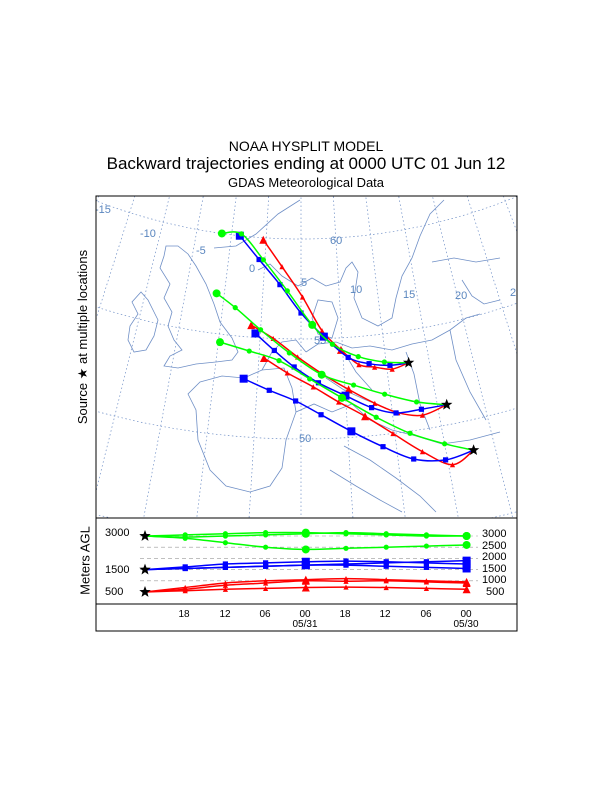 The width and height of the screenshot is (612, 792). What do you see at coordinates (306, 182) in the screenshot?
I see `data-source-label: GDAS Meteorological Data` at bounding box center [306, 182].